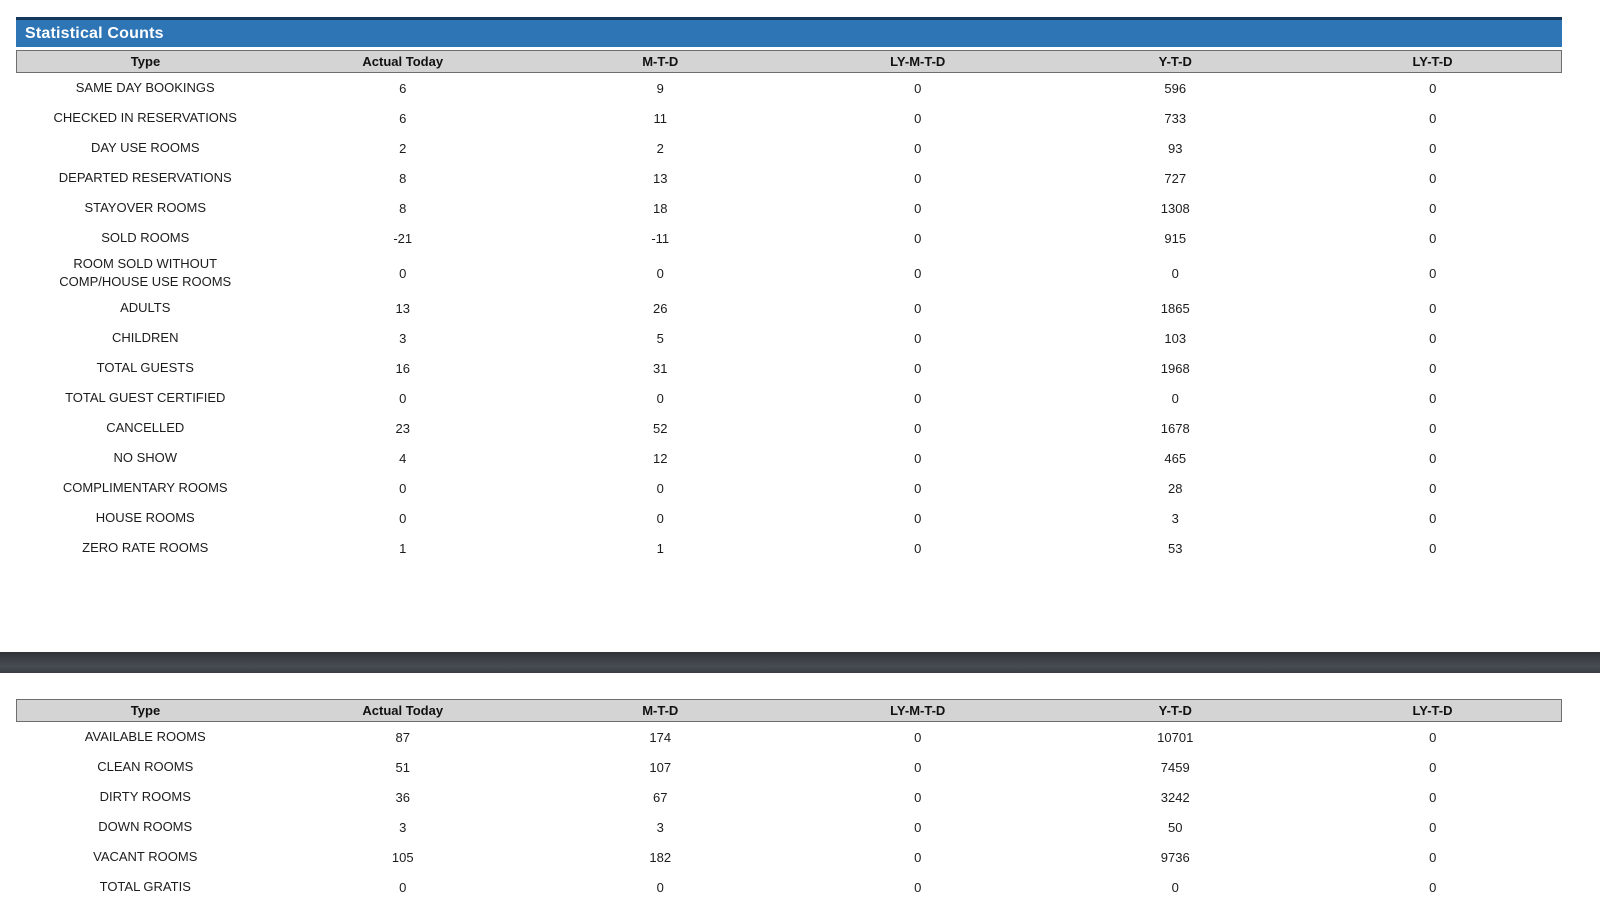 Image resolution: width=1600 pixels, height=902 pixels. I want to click on actual-today-cell: 87, so click(403, 737).